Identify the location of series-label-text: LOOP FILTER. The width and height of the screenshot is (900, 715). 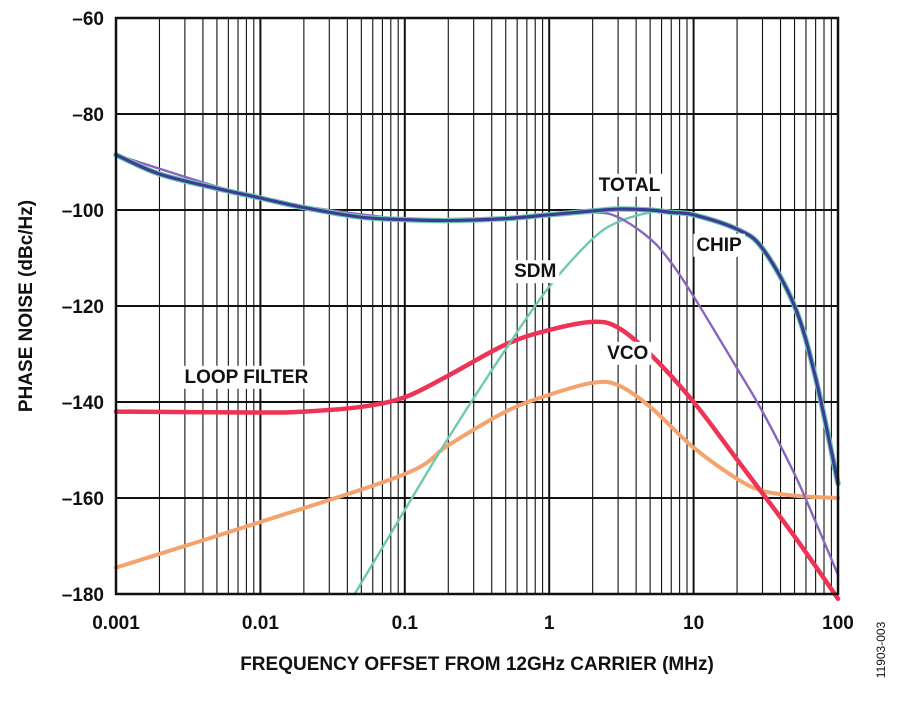
(246, 377).